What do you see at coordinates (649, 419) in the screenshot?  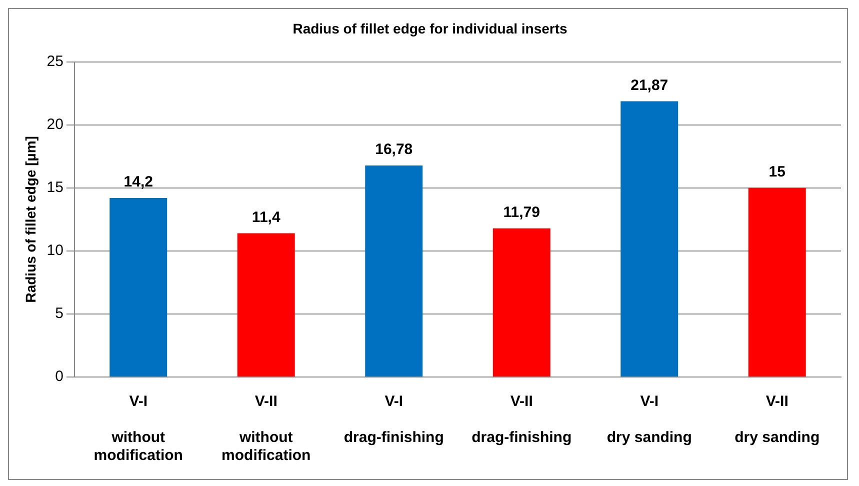 I see `category-label: V-I dry sanding` at bounding box center [649, 419].